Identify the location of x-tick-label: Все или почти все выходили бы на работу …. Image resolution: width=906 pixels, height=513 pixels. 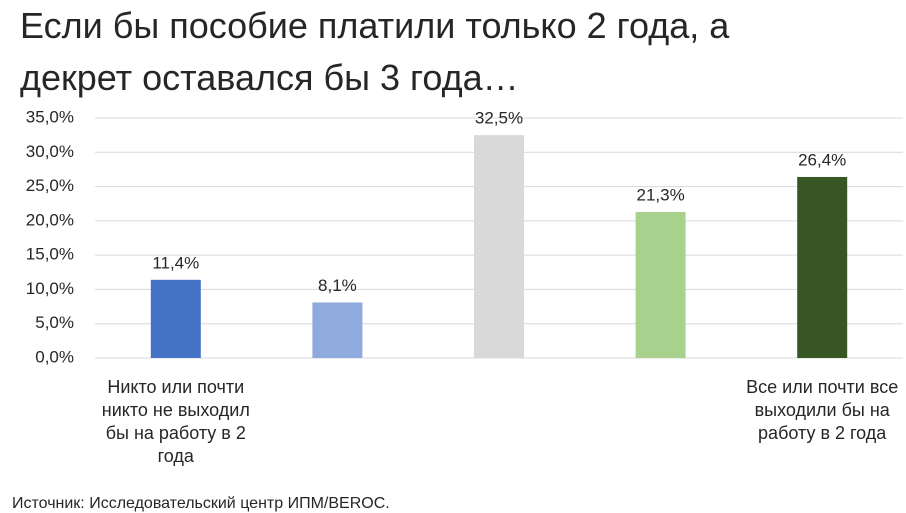
(822, 410).